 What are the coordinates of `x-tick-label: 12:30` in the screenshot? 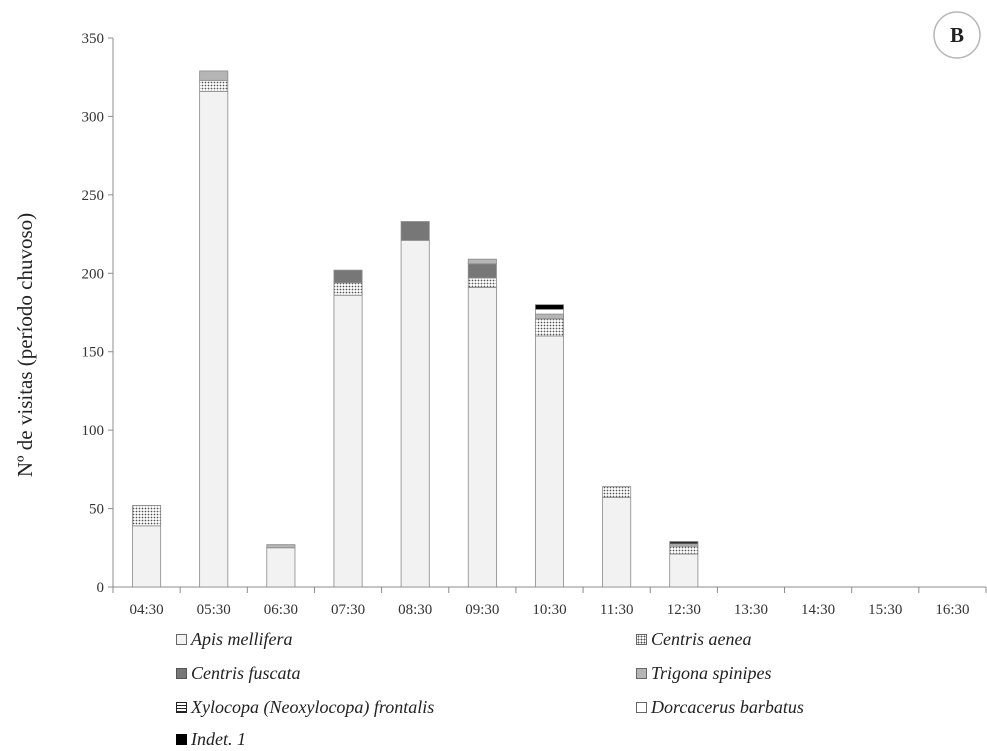 It's located at (684, 610).